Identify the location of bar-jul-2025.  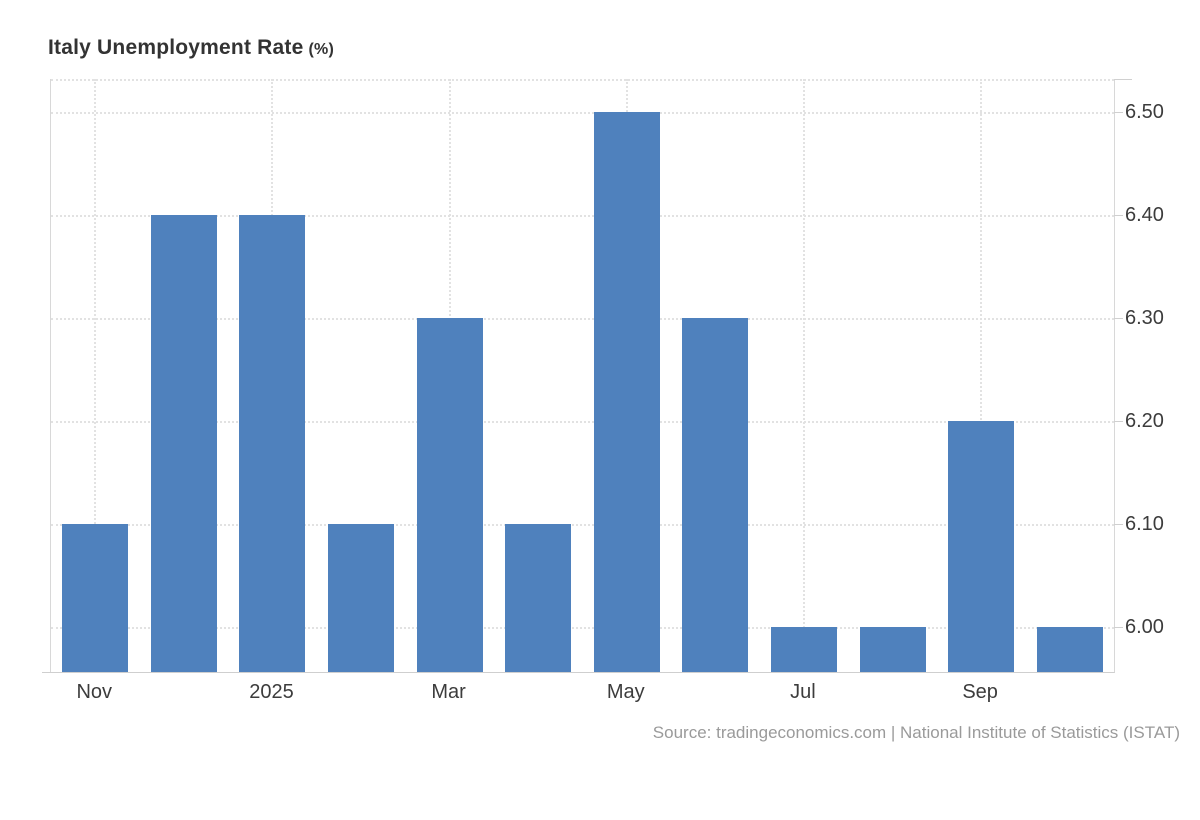
(803, 649).